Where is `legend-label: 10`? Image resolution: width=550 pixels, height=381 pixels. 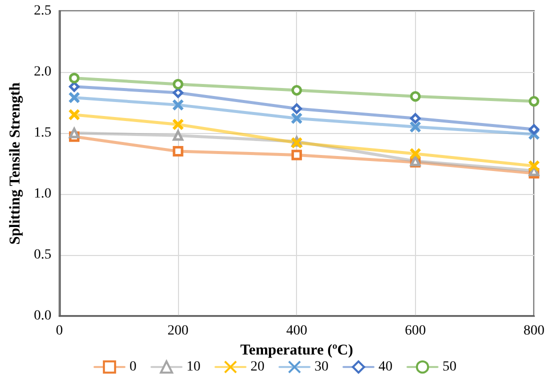 legend-label: 10 is located at coordinates (193, 367).